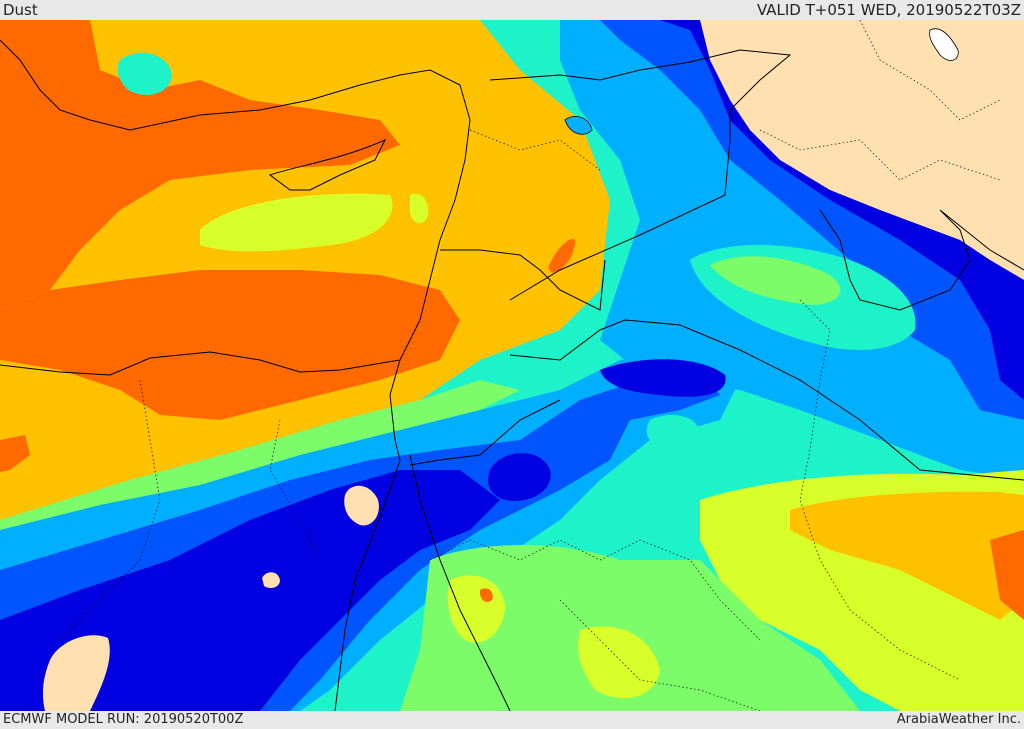 The height and width of the screenshot is (729, 1024). What do you see at coordinates (775, 280) in the screenshot?
I see `green-patch-east` at bounding box center [775, 280].